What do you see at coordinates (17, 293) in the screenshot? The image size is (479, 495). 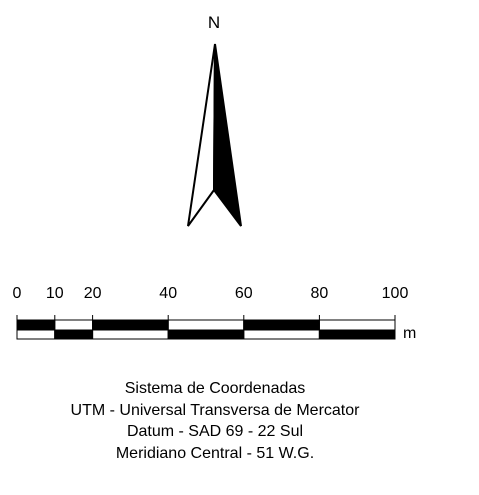 I see `scale-tick-label: 0` at bounding box center [17, 293].